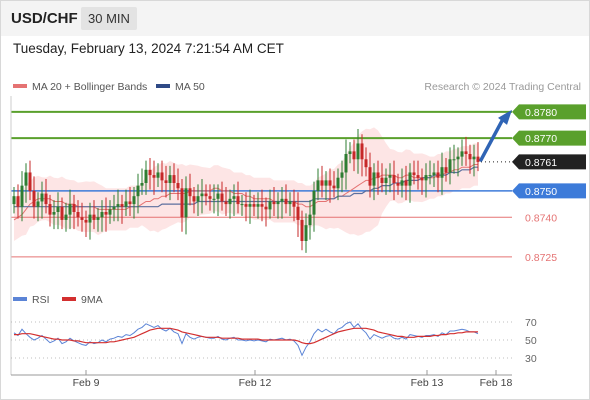 Image resolution: width=590 pixels, height=400 pixels. What do you see at coordinates (89, 87) in the screenshot?
I see `ma20-legend-label: MA 20 + Bollinger Bands` at bounding box center [89, 87].